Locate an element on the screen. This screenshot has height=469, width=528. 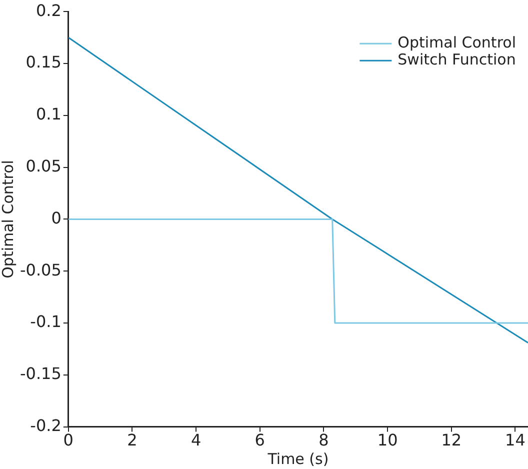
y-tick-label: -0.2 is located at coordinates (46, 425).